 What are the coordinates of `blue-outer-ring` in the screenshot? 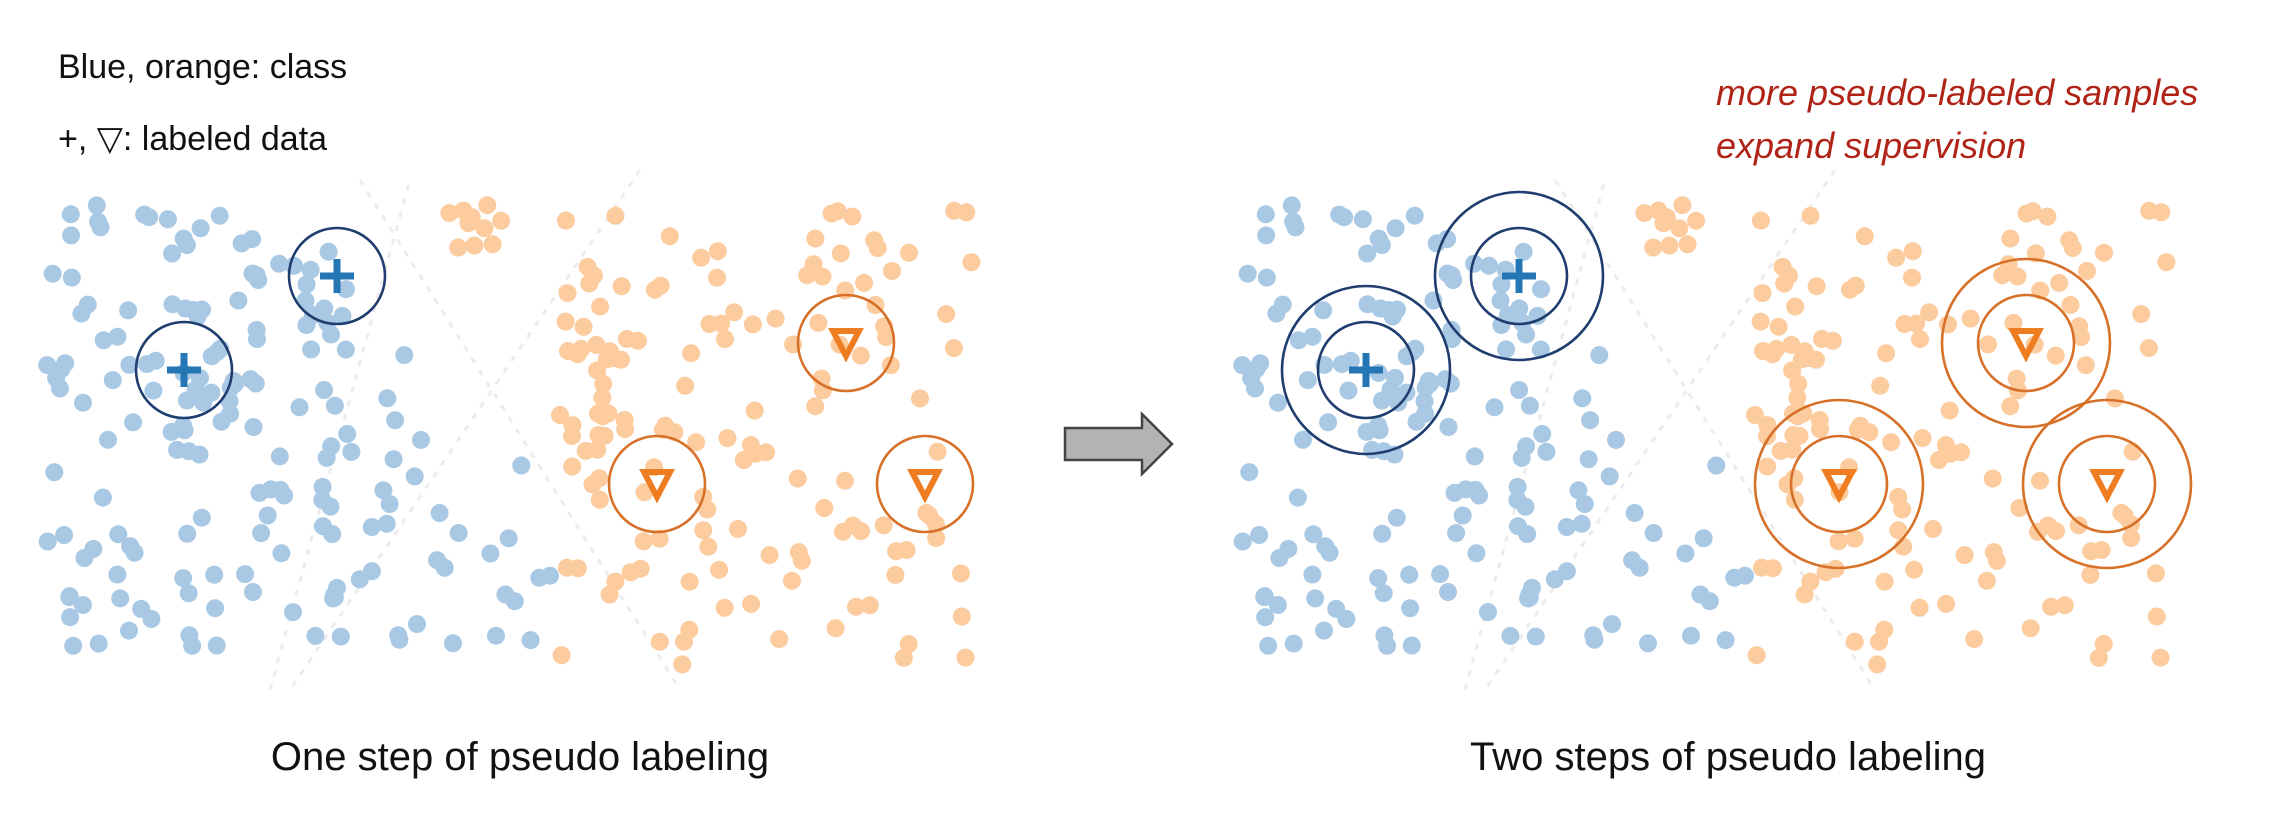 It's located at (1519, 276).